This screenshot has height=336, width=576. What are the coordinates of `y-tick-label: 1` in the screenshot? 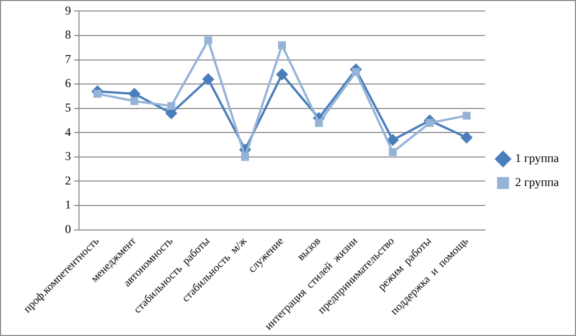 It's located at (68, 205).